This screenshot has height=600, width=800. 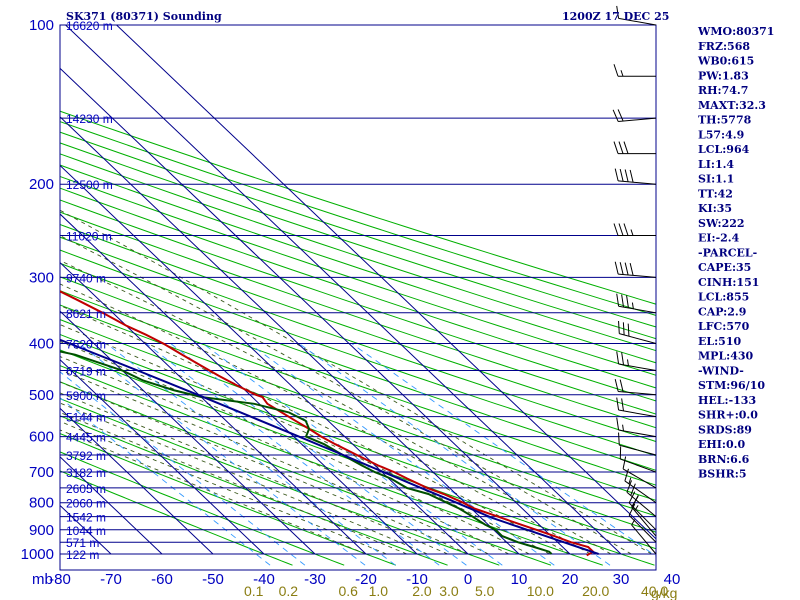 What do you see at coordinates (82, 543) in the screenshot?
I see `height-label: 571 m` at bounding box center [82, 543].